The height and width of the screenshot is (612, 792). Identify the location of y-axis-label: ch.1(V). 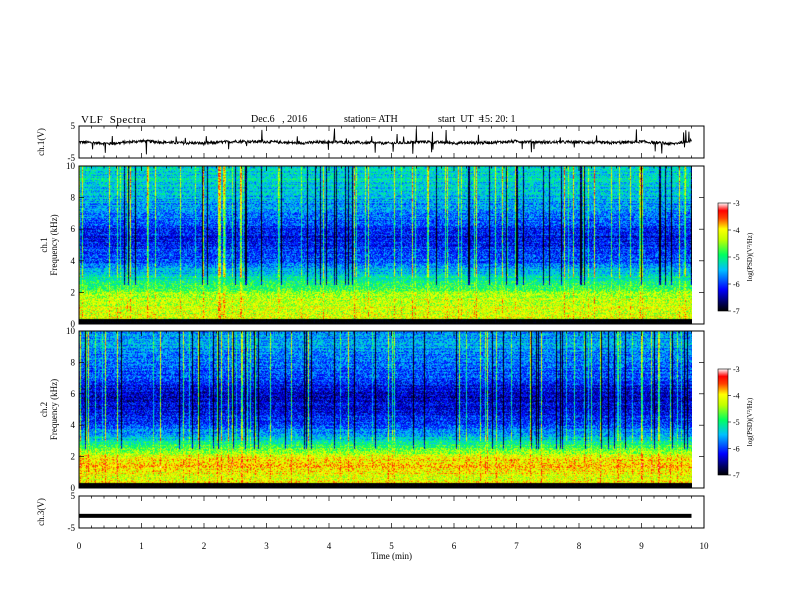
(41, 142).